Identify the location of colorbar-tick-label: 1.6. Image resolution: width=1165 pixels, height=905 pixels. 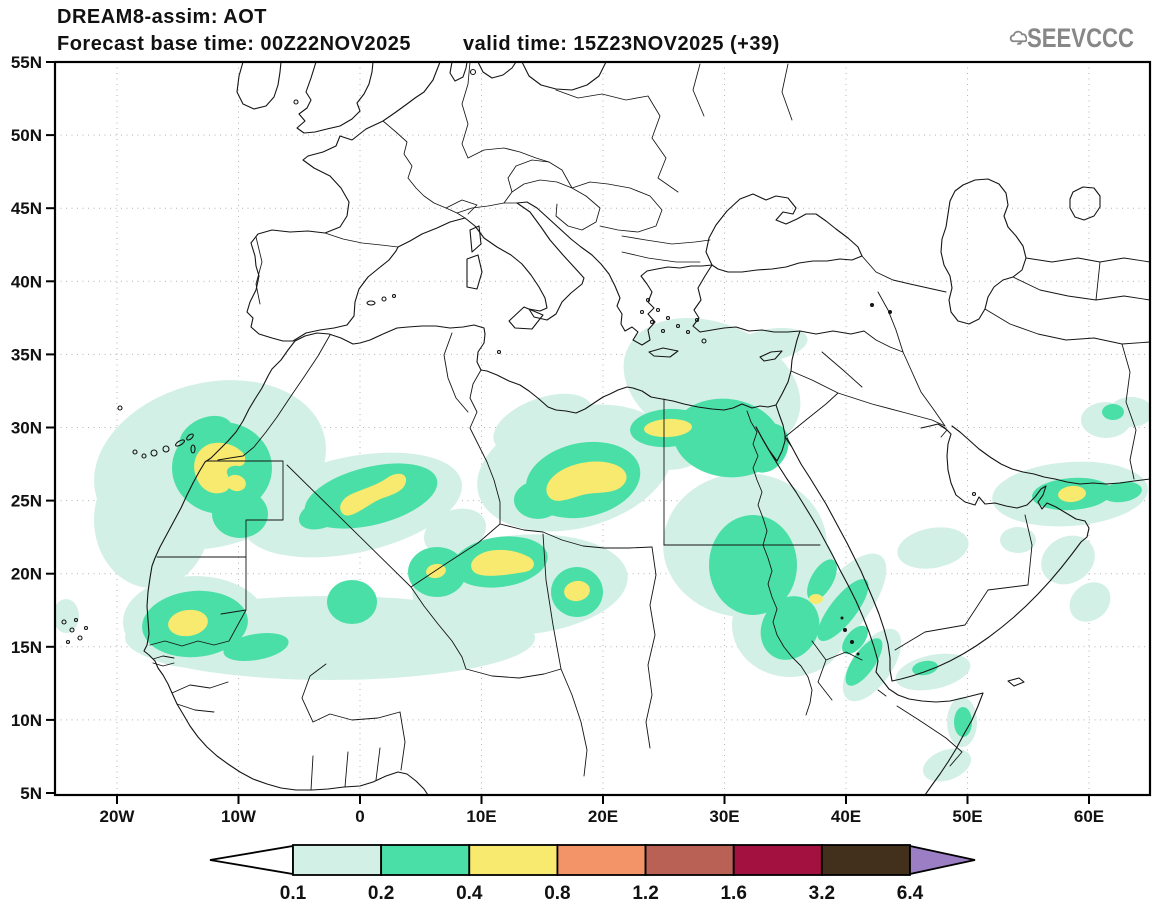
(733, 893).